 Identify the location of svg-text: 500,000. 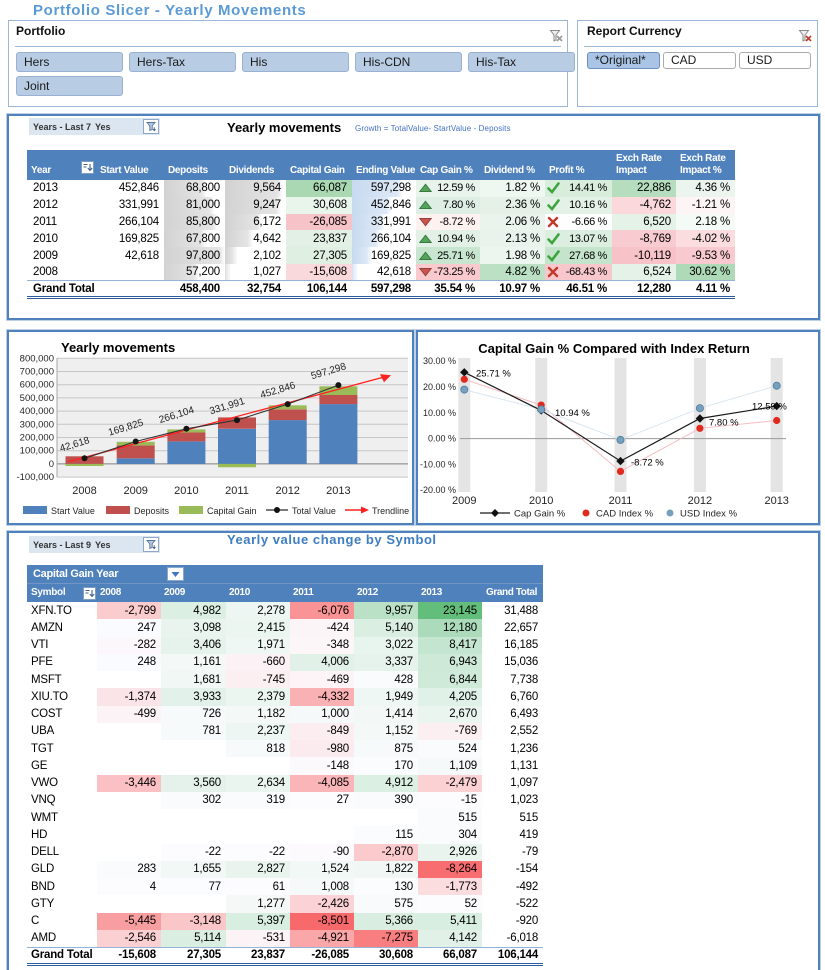
(37, 398).